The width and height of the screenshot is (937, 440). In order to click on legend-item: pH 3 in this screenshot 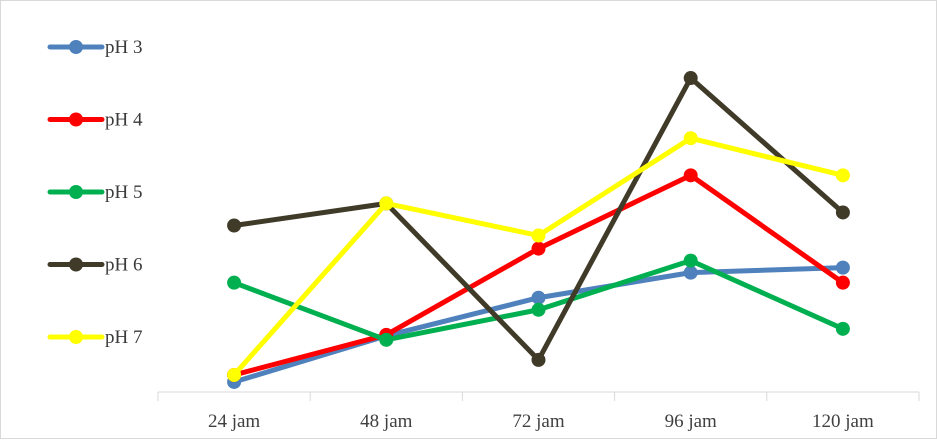, I will do `click(94, 47)`.